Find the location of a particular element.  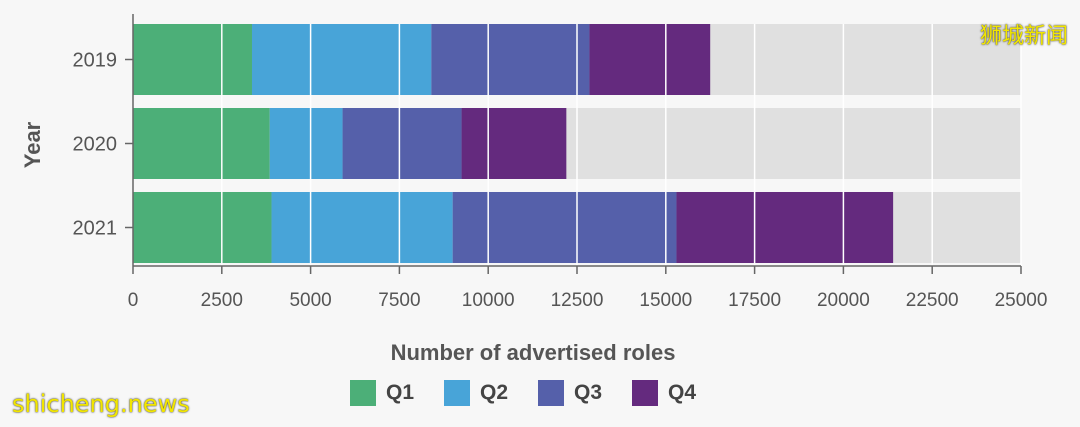

legend: Q1 Q2 Q3 Q4 is located at coordinates (538, 393).